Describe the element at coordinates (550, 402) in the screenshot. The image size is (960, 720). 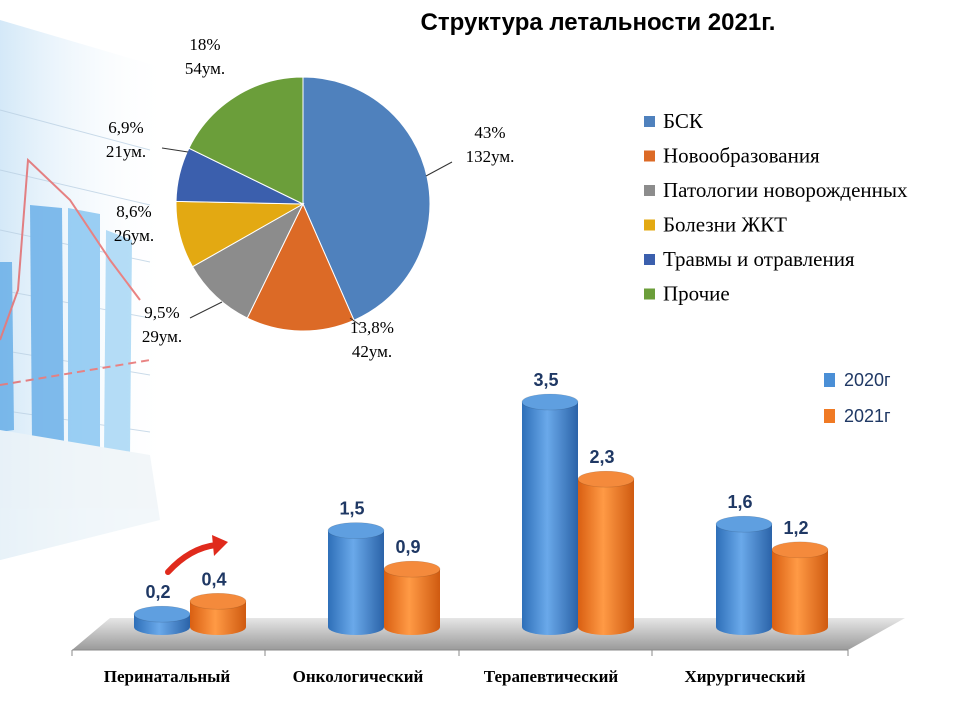
I see `bar-2-0-top` at that location.